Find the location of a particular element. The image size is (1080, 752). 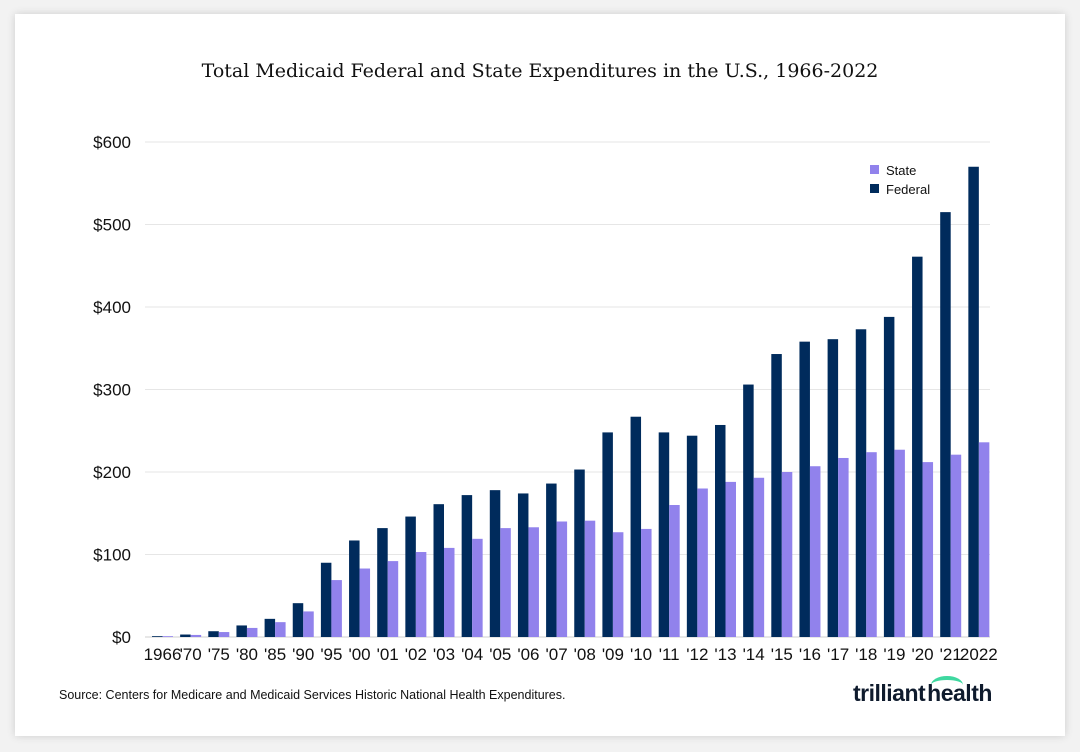

x-tick-label: 1966 is located at coordinates (163, 654).